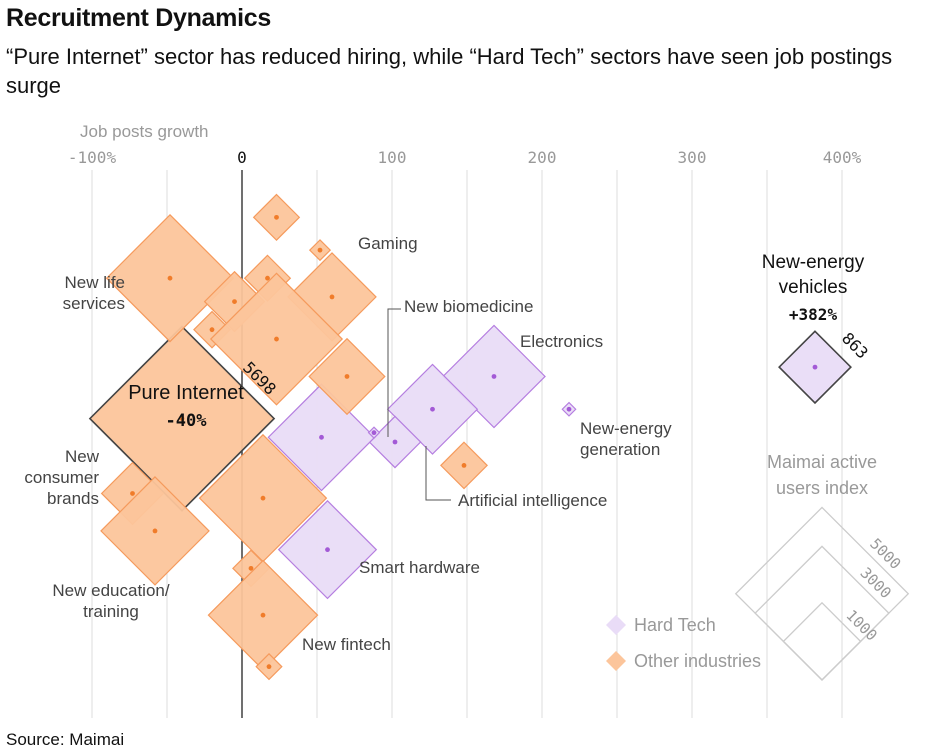 The height and width of the screenshot is (753, 932). Describe the element at coordinates (620, 449) in the screenshot. I see `label-new-energy-generation-2: generation` at that location.